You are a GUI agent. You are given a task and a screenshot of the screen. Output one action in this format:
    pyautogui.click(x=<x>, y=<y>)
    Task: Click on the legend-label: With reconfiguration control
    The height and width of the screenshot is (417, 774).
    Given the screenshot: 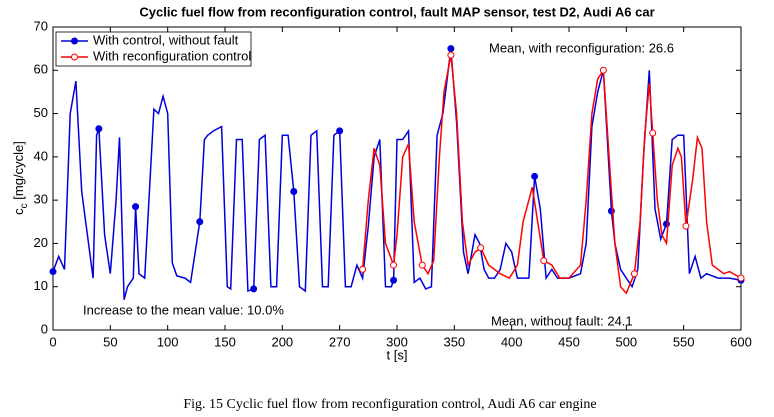 What is the action you would take?
    pyautogui.click(x=172, y=55)
    